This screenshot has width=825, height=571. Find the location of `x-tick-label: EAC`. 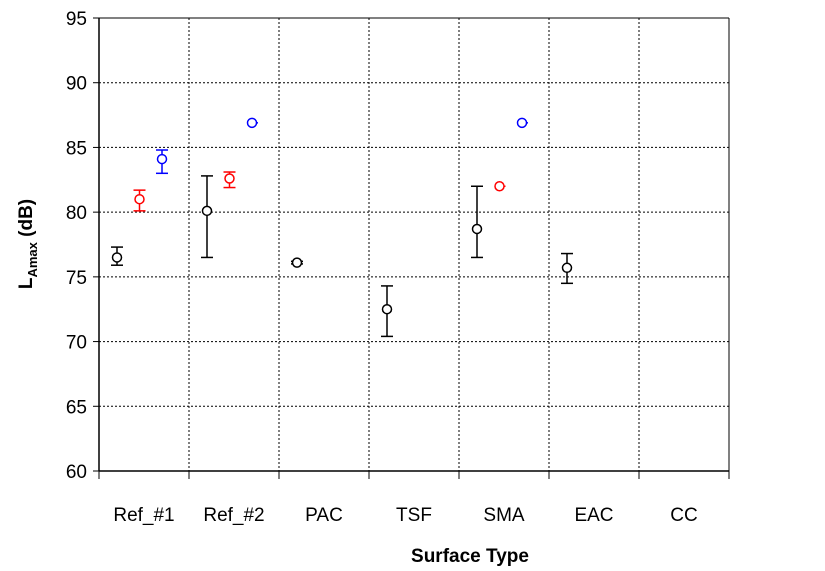

x-tick-label: EAC is located at coordinates (593, 515).